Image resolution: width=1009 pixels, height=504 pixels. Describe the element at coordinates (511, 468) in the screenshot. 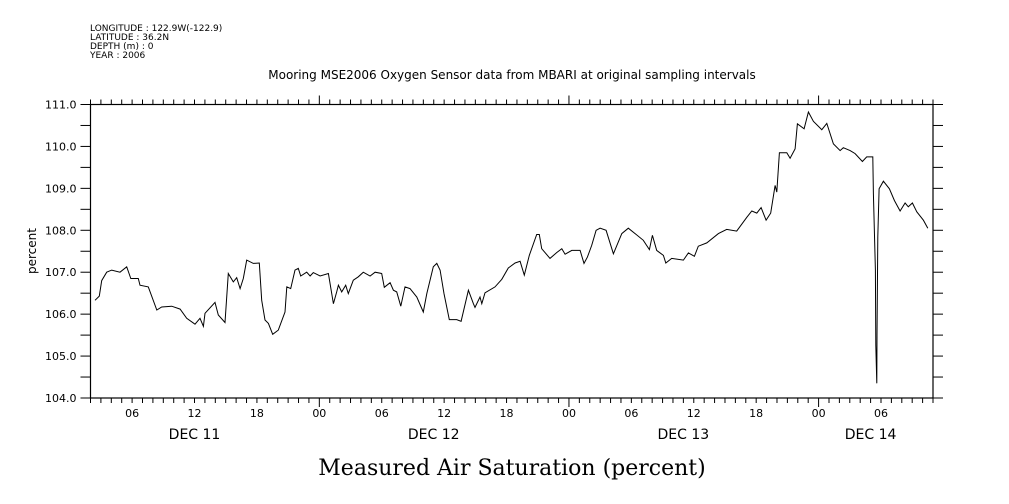

I see `x-axis-label: Measured Air Saturation (percent)` at that location.